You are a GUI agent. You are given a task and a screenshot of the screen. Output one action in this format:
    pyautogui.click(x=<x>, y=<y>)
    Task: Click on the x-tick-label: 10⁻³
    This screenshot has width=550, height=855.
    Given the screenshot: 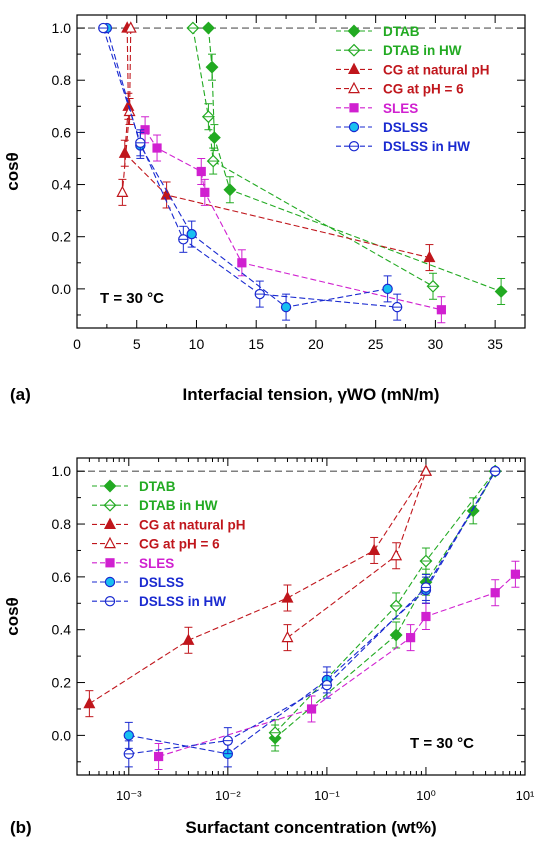 What is the action you would take?
    pyautogui.click(x=129, y=795)
    